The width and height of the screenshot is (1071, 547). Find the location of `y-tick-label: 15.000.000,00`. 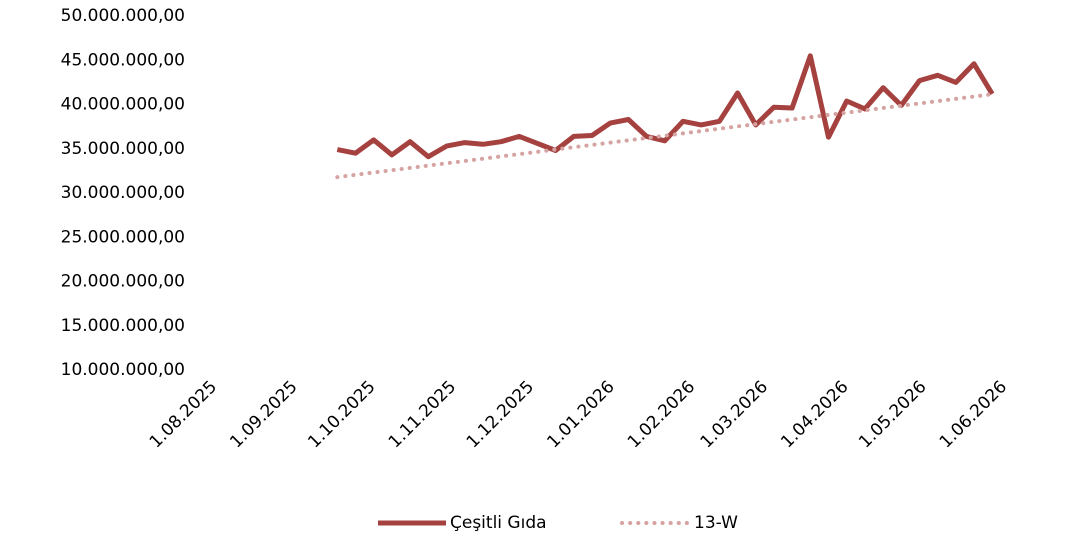

y-tick-label: 15.000.000,00 is located at coordinates (123, 326).